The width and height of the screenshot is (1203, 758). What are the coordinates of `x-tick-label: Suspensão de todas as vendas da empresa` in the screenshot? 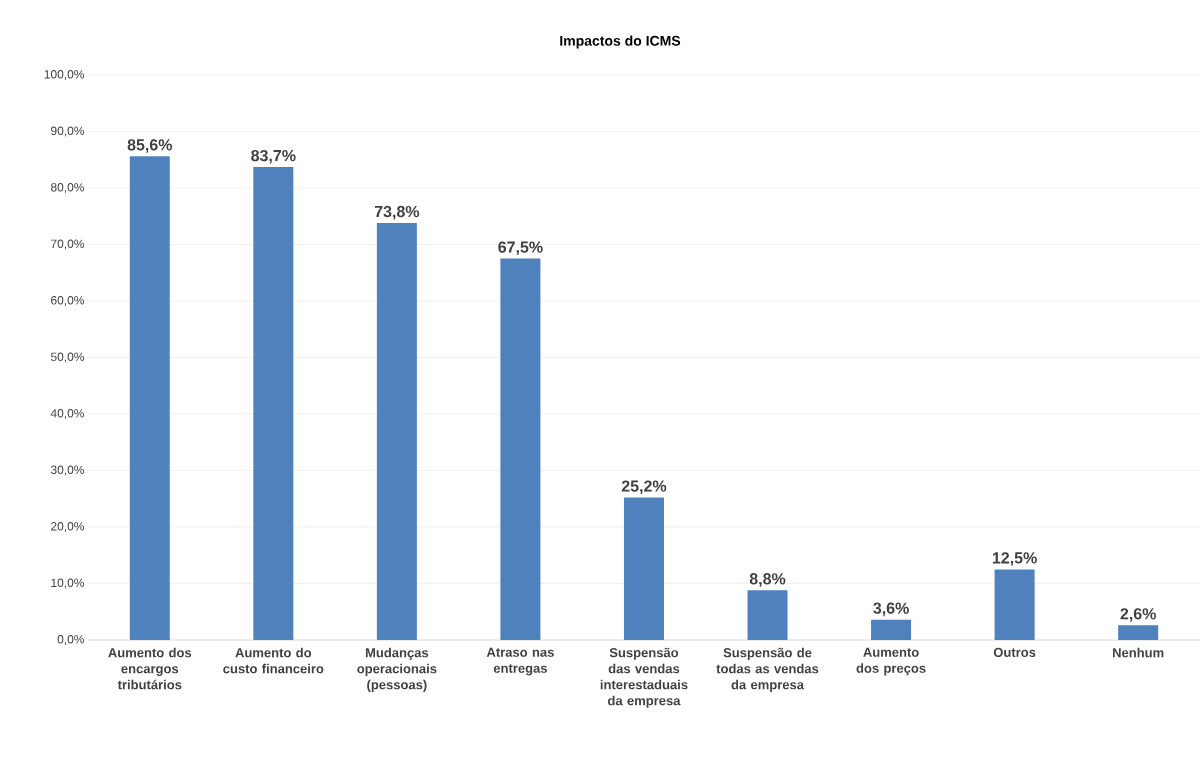 It's located at (767, 669).